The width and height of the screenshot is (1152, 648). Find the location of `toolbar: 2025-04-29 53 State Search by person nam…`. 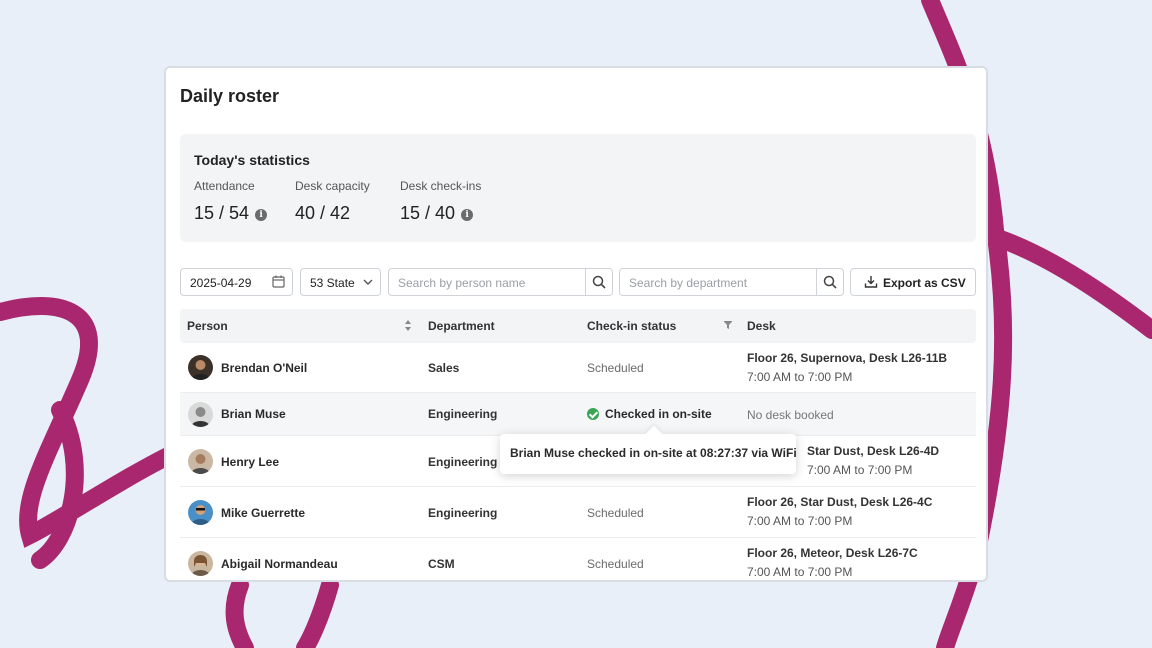

toolbar: 2025-04-29 53 State Search by person nam… is located at coordinates (578, 282).